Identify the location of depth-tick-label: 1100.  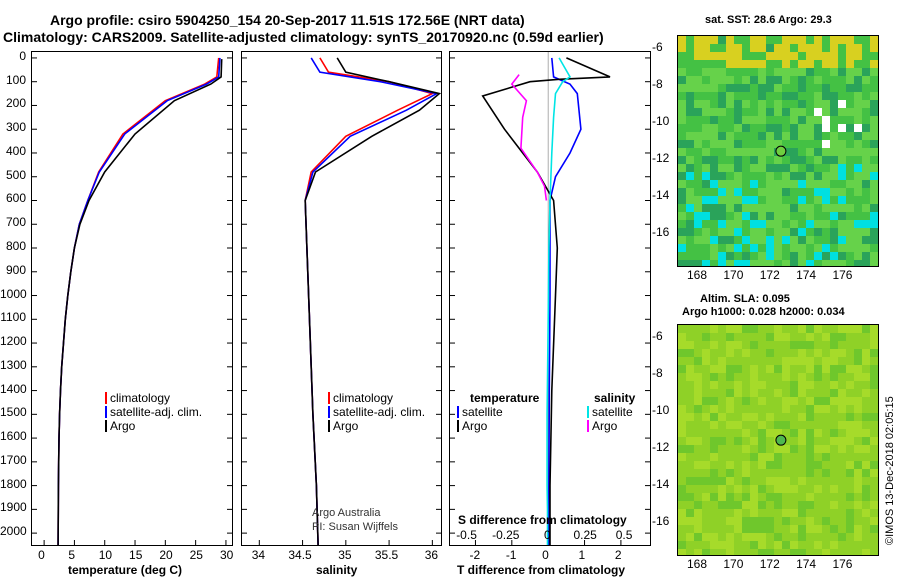
(13, 317).